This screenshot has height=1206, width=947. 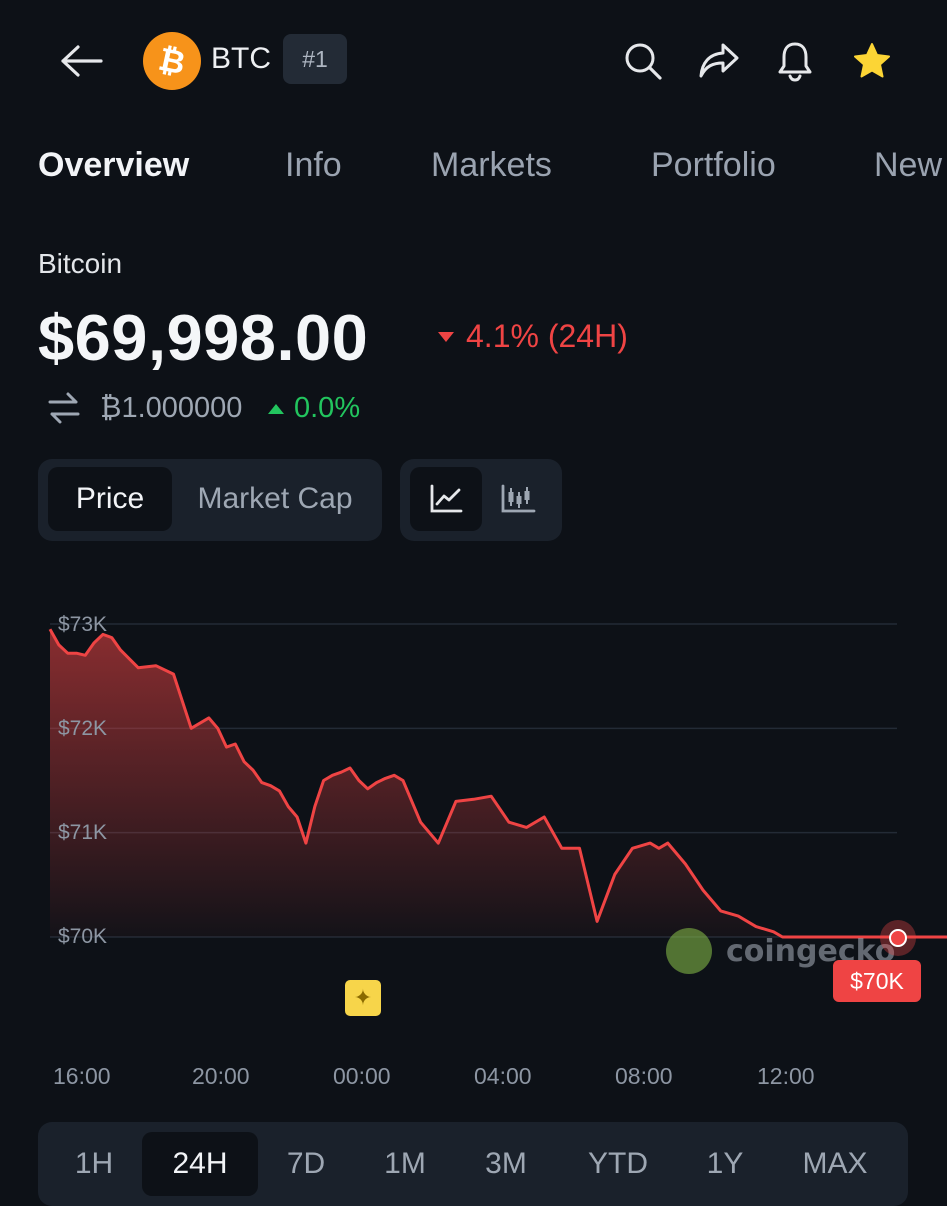 I want to click on line-chart-icon, so click(x=446, y=498).